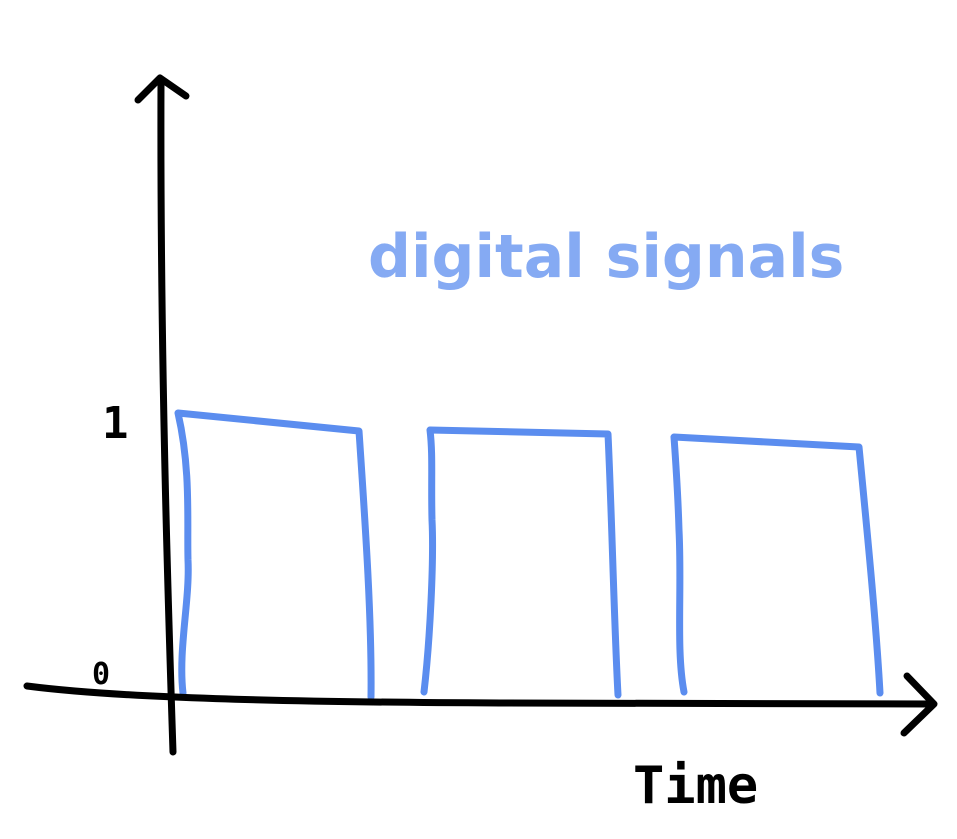 The width and height of the screenshot is (957, 839). Describe the element at coordinates (162, 89) in the screenshot. I see `y-axis-arrow-icon` at that location.